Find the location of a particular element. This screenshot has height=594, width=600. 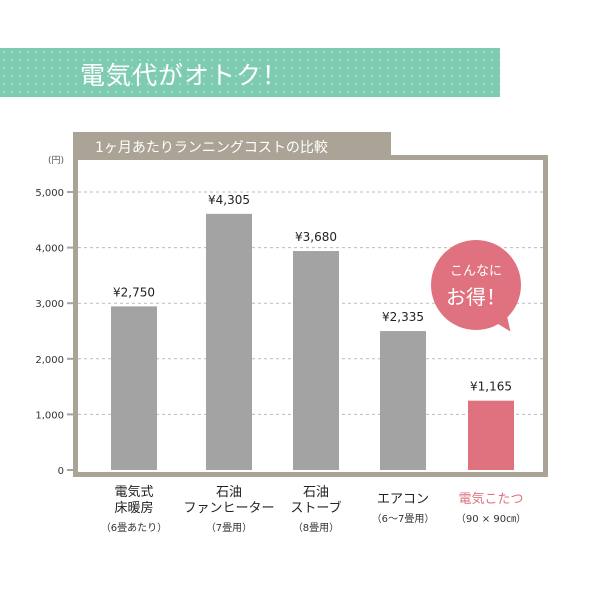

category-note: （7畳用） is located at coordinates (229, 528).